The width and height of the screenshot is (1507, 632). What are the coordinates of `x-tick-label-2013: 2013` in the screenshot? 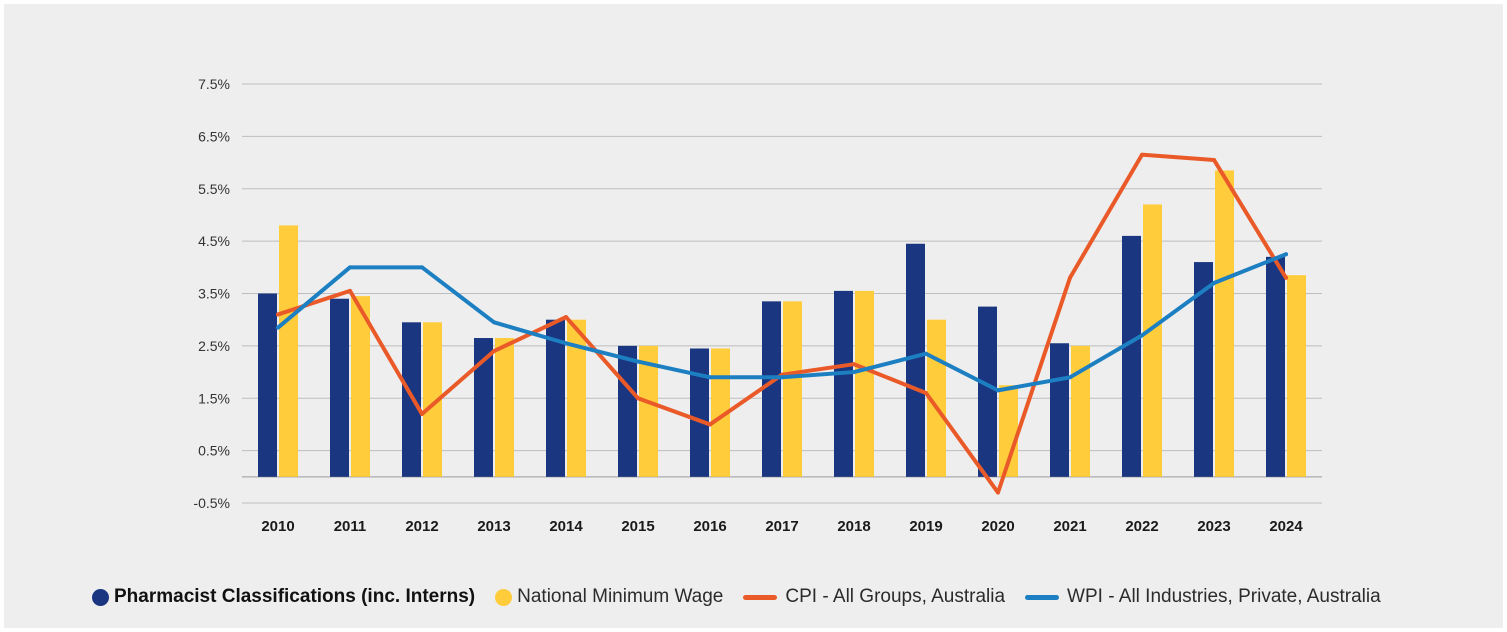 It's located at (493, 526).